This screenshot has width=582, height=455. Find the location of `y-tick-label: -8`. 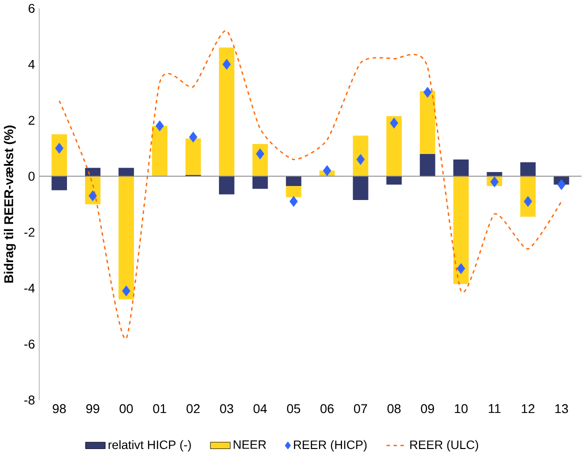

y-tick-label: -8 is located at coordinates (29, 399).